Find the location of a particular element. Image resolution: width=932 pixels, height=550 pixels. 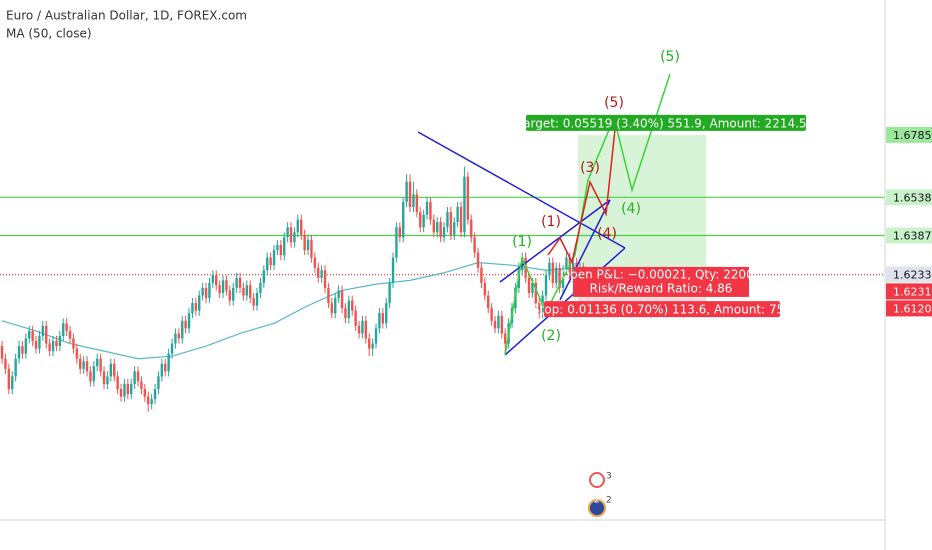

price-label: 1.63874 is located at coordinates (912, 236).